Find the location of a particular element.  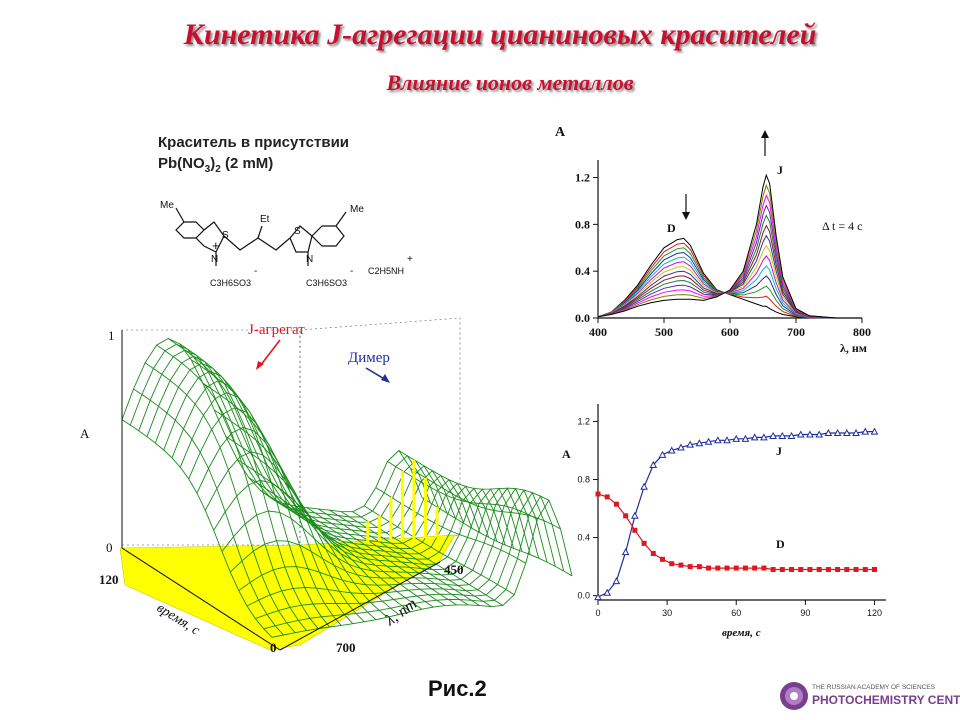

logo-emblem-icon is located at coordinates (794, 696).